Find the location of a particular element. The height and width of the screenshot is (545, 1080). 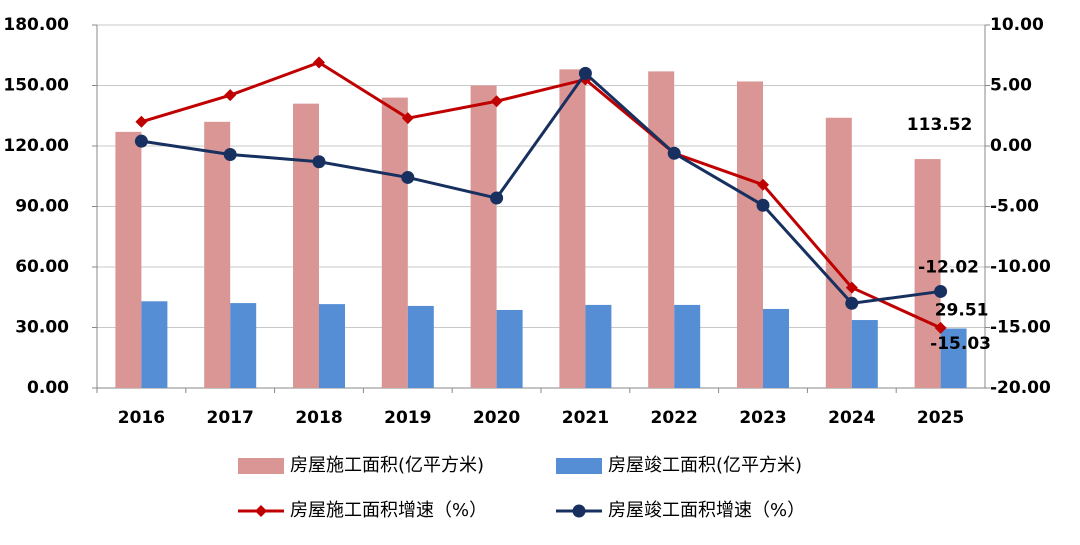

legend-label: 房屋竣工面积(亿平方米) is located at coordinates (705, 465).